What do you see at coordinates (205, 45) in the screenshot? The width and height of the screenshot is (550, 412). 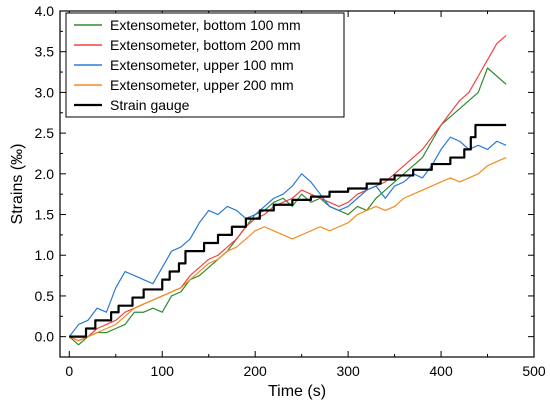 I see `legend-label-2: Extensometer, bottom 200 mm` at bounding box center [205, 45].